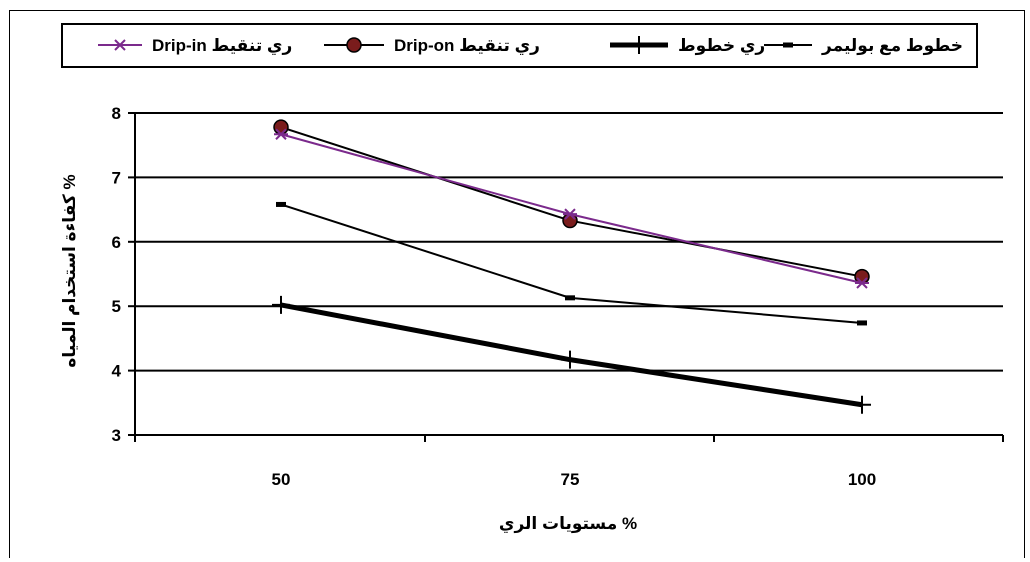 The height and width of the screenshot is (562, 1030). I want to click on legend-label: Drip-on ري تنقيط, so click(467, 46).